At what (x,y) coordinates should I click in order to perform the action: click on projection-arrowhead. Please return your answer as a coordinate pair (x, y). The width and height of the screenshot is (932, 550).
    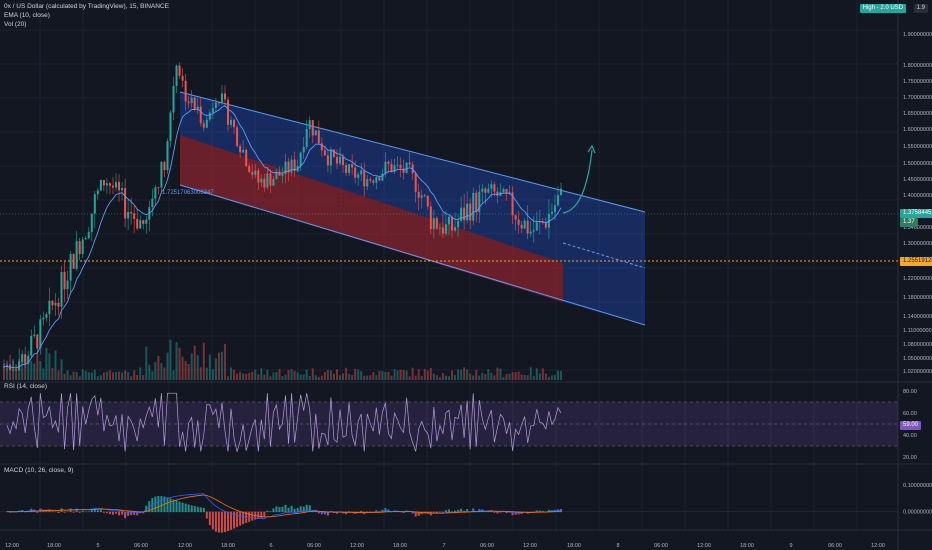
    Looking at the image, I should click on (591, 149).